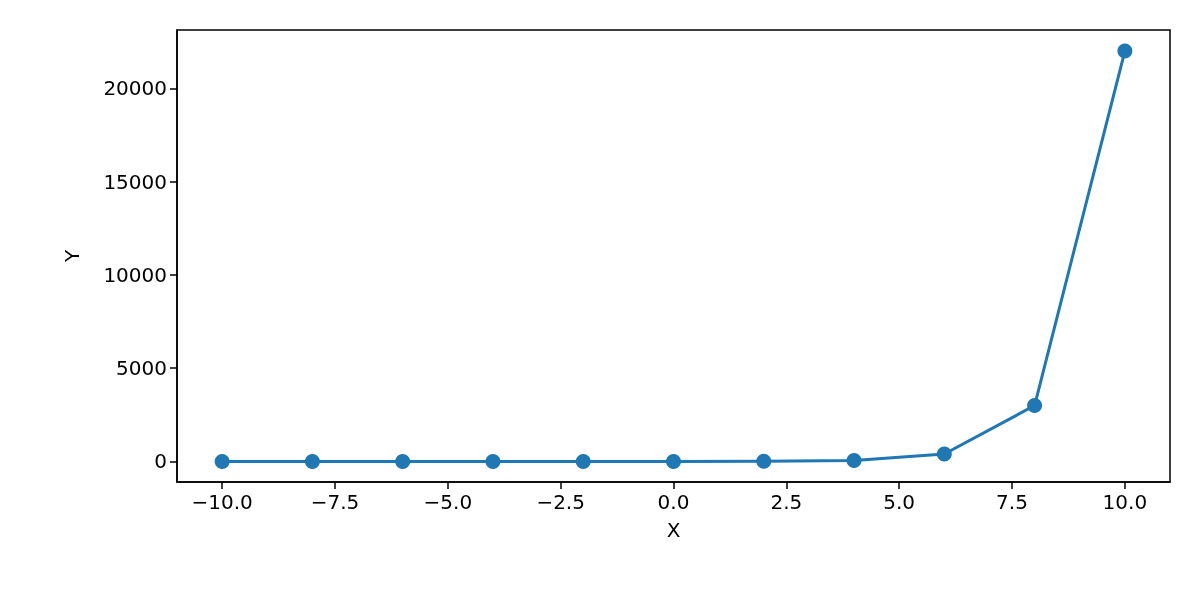 The width and height of the screenshot is (1200, 600). What do you see at coordinates (160, 461) in the screenshot?
I see `y-tick-label: 0` at bounding box center [160, 461].